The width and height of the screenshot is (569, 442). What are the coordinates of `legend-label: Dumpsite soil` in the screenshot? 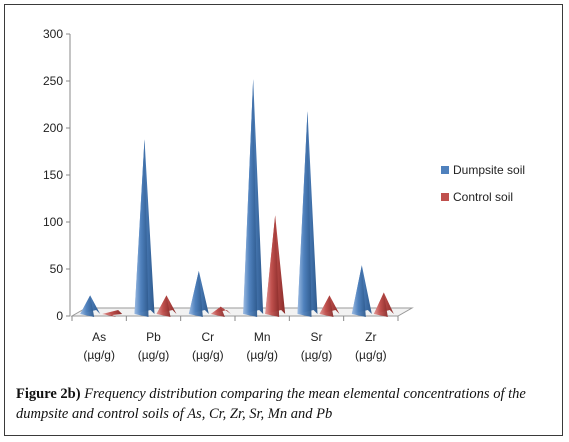 It's located at (489, 170).